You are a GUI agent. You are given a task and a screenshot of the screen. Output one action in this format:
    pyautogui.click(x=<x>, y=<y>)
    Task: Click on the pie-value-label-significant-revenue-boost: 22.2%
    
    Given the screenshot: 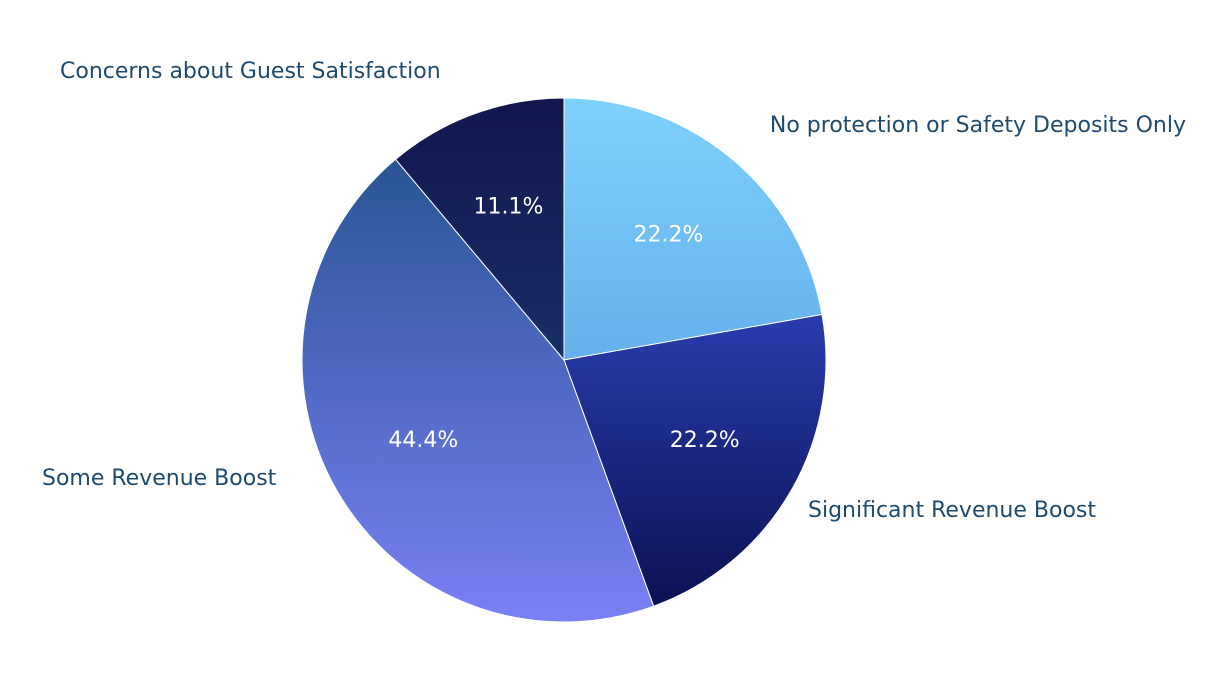 What is the action you would take?
    pyautogui.click(x=705, y=440)
    